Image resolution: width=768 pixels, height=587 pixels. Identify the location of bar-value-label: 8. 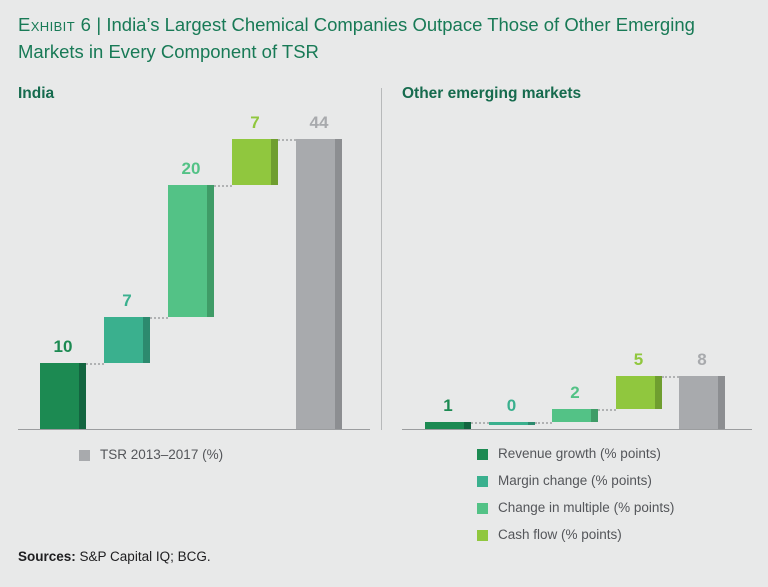
(702, 360).